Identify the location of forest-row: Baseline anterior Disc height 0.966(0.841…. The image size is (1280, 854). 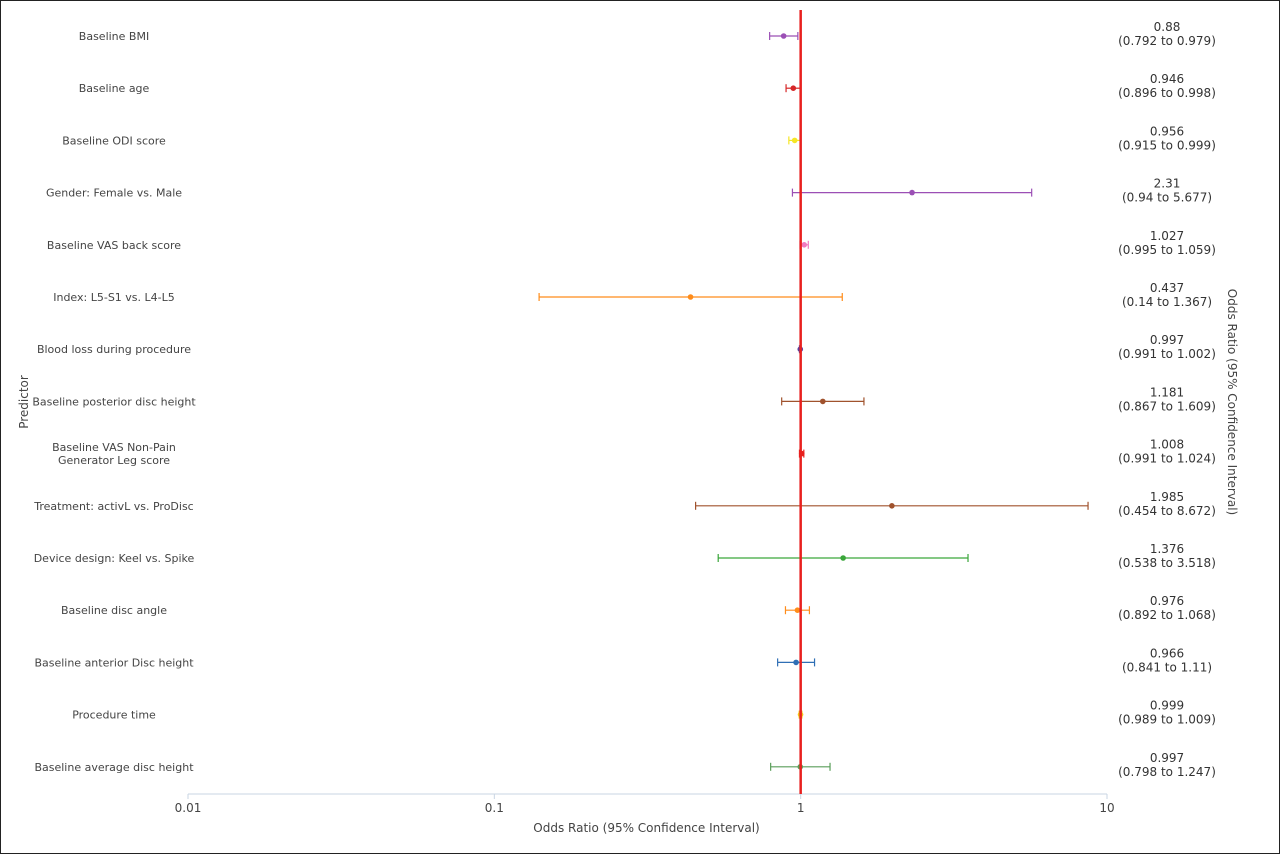
(623, 660).